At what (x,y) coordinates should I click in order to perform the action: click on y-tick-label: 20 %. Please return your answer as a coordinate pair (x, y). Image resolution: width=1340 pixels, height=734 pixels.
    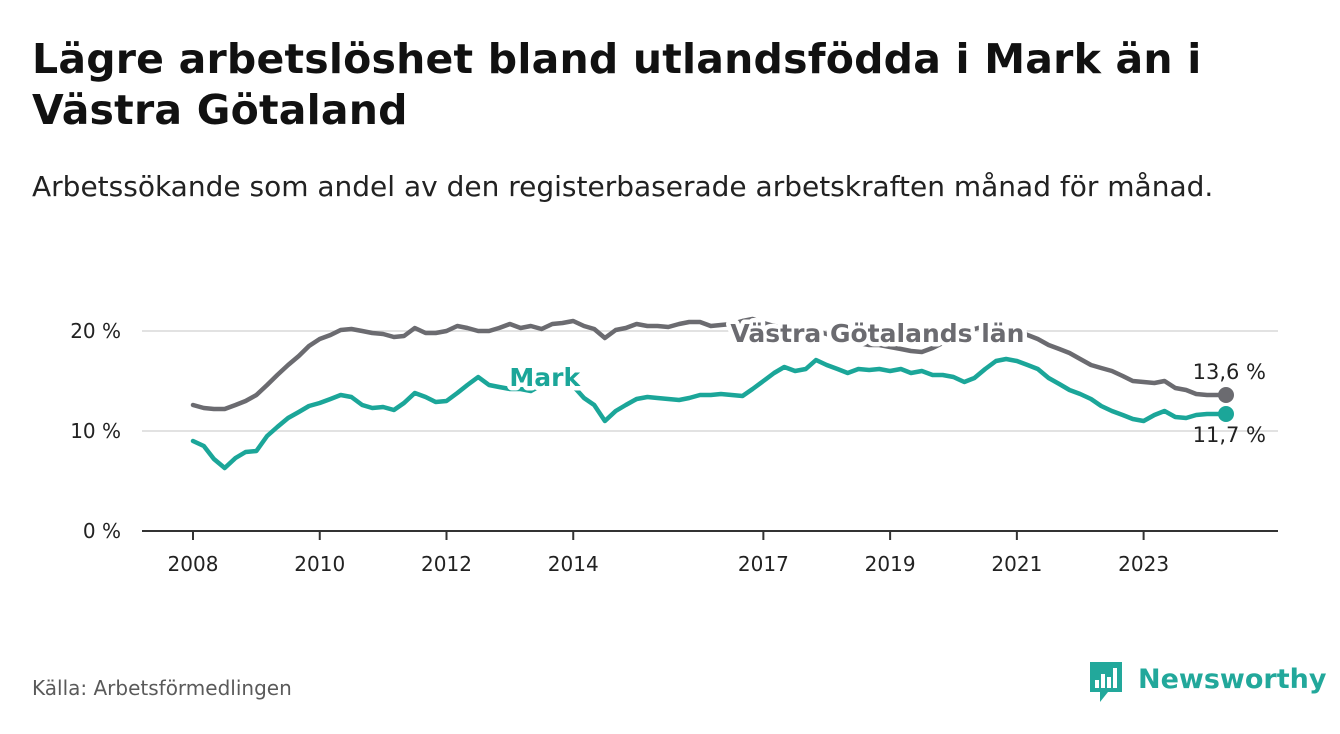
    Looking at the image, I should click on (95, 331).